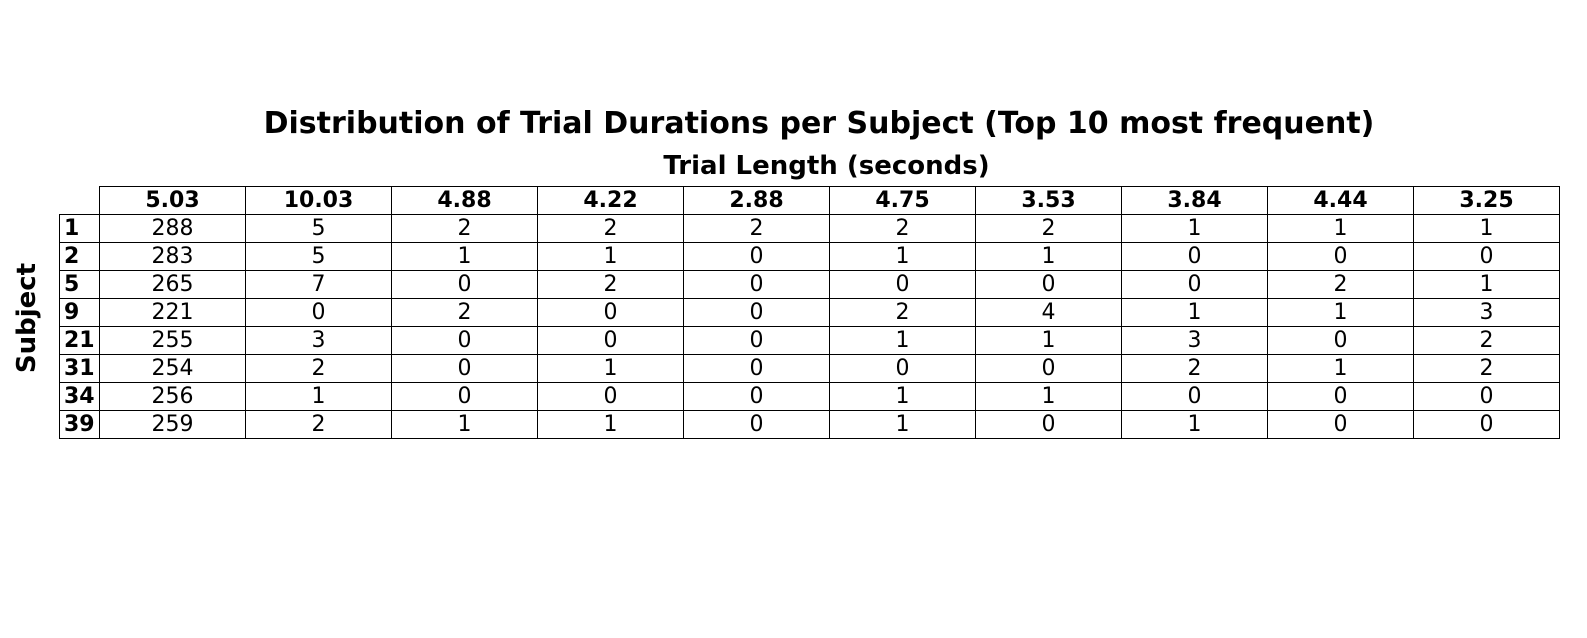  Describe the element at coordinates (172, 396) in the screenshot. I see `table-cell: 256` at that location.